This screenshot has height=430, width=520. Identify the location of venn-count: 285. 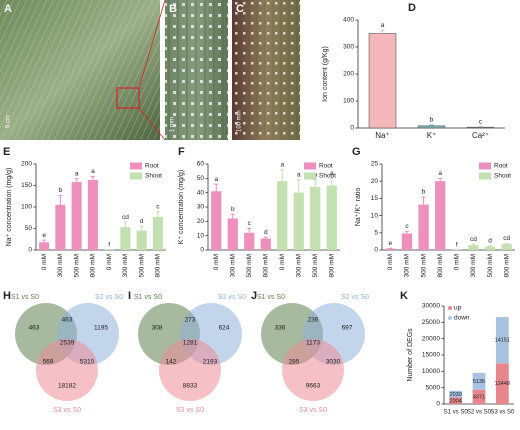
(294, 362).